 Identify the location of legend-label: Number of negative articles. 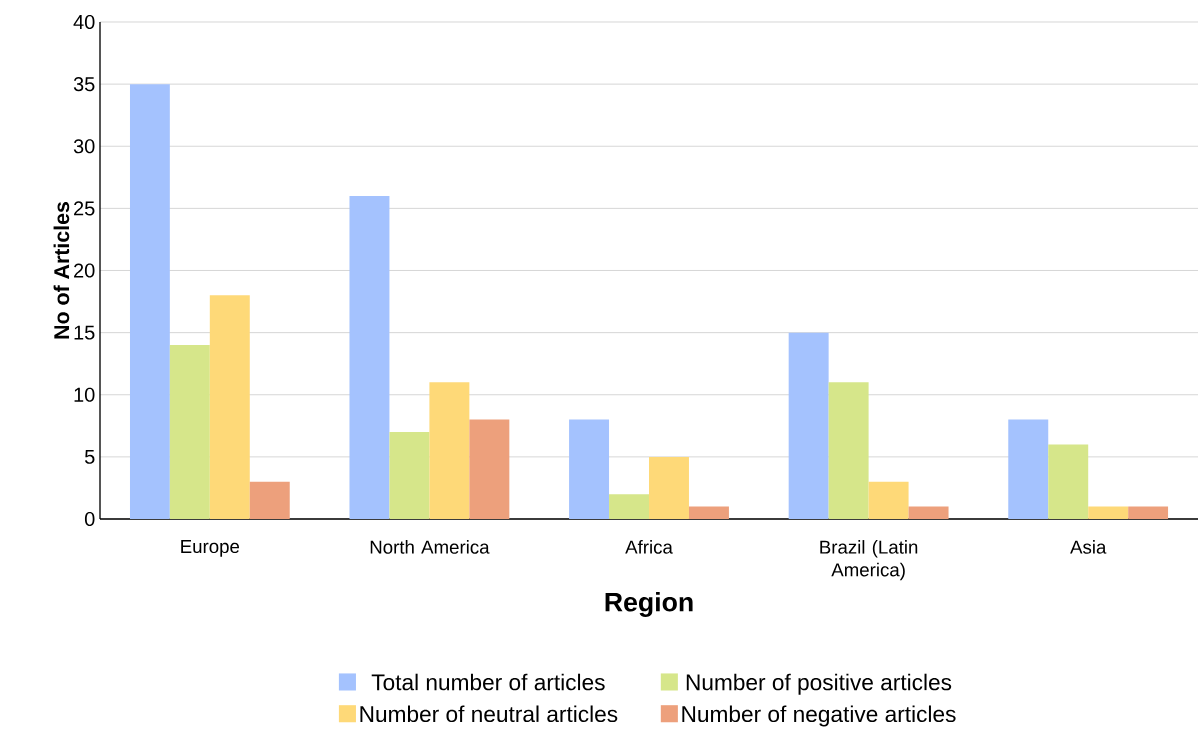
(819, 716).